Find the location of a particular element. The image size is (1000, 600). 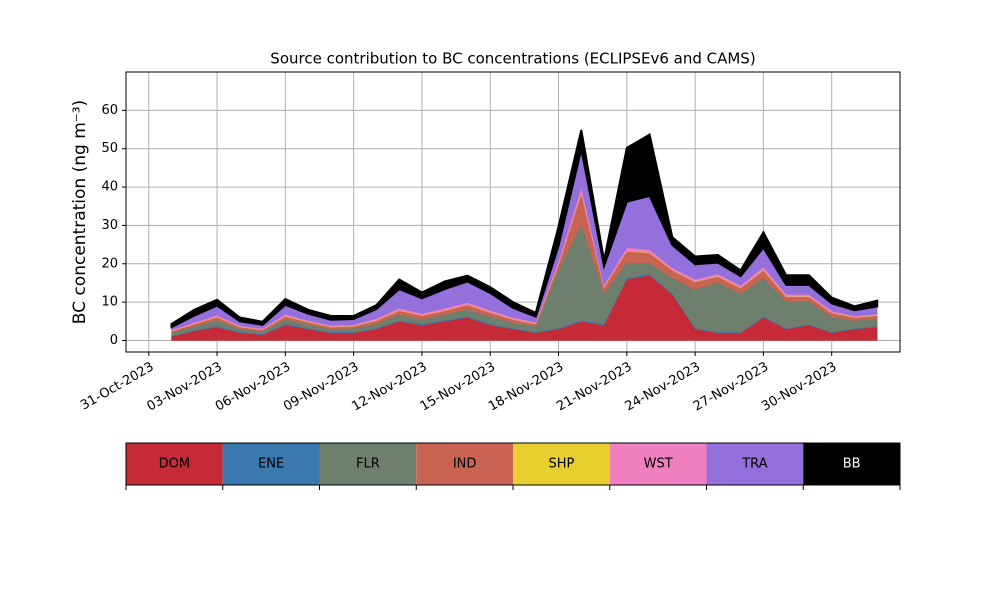

legend-label: SHP is located at coordinates (561, 464).